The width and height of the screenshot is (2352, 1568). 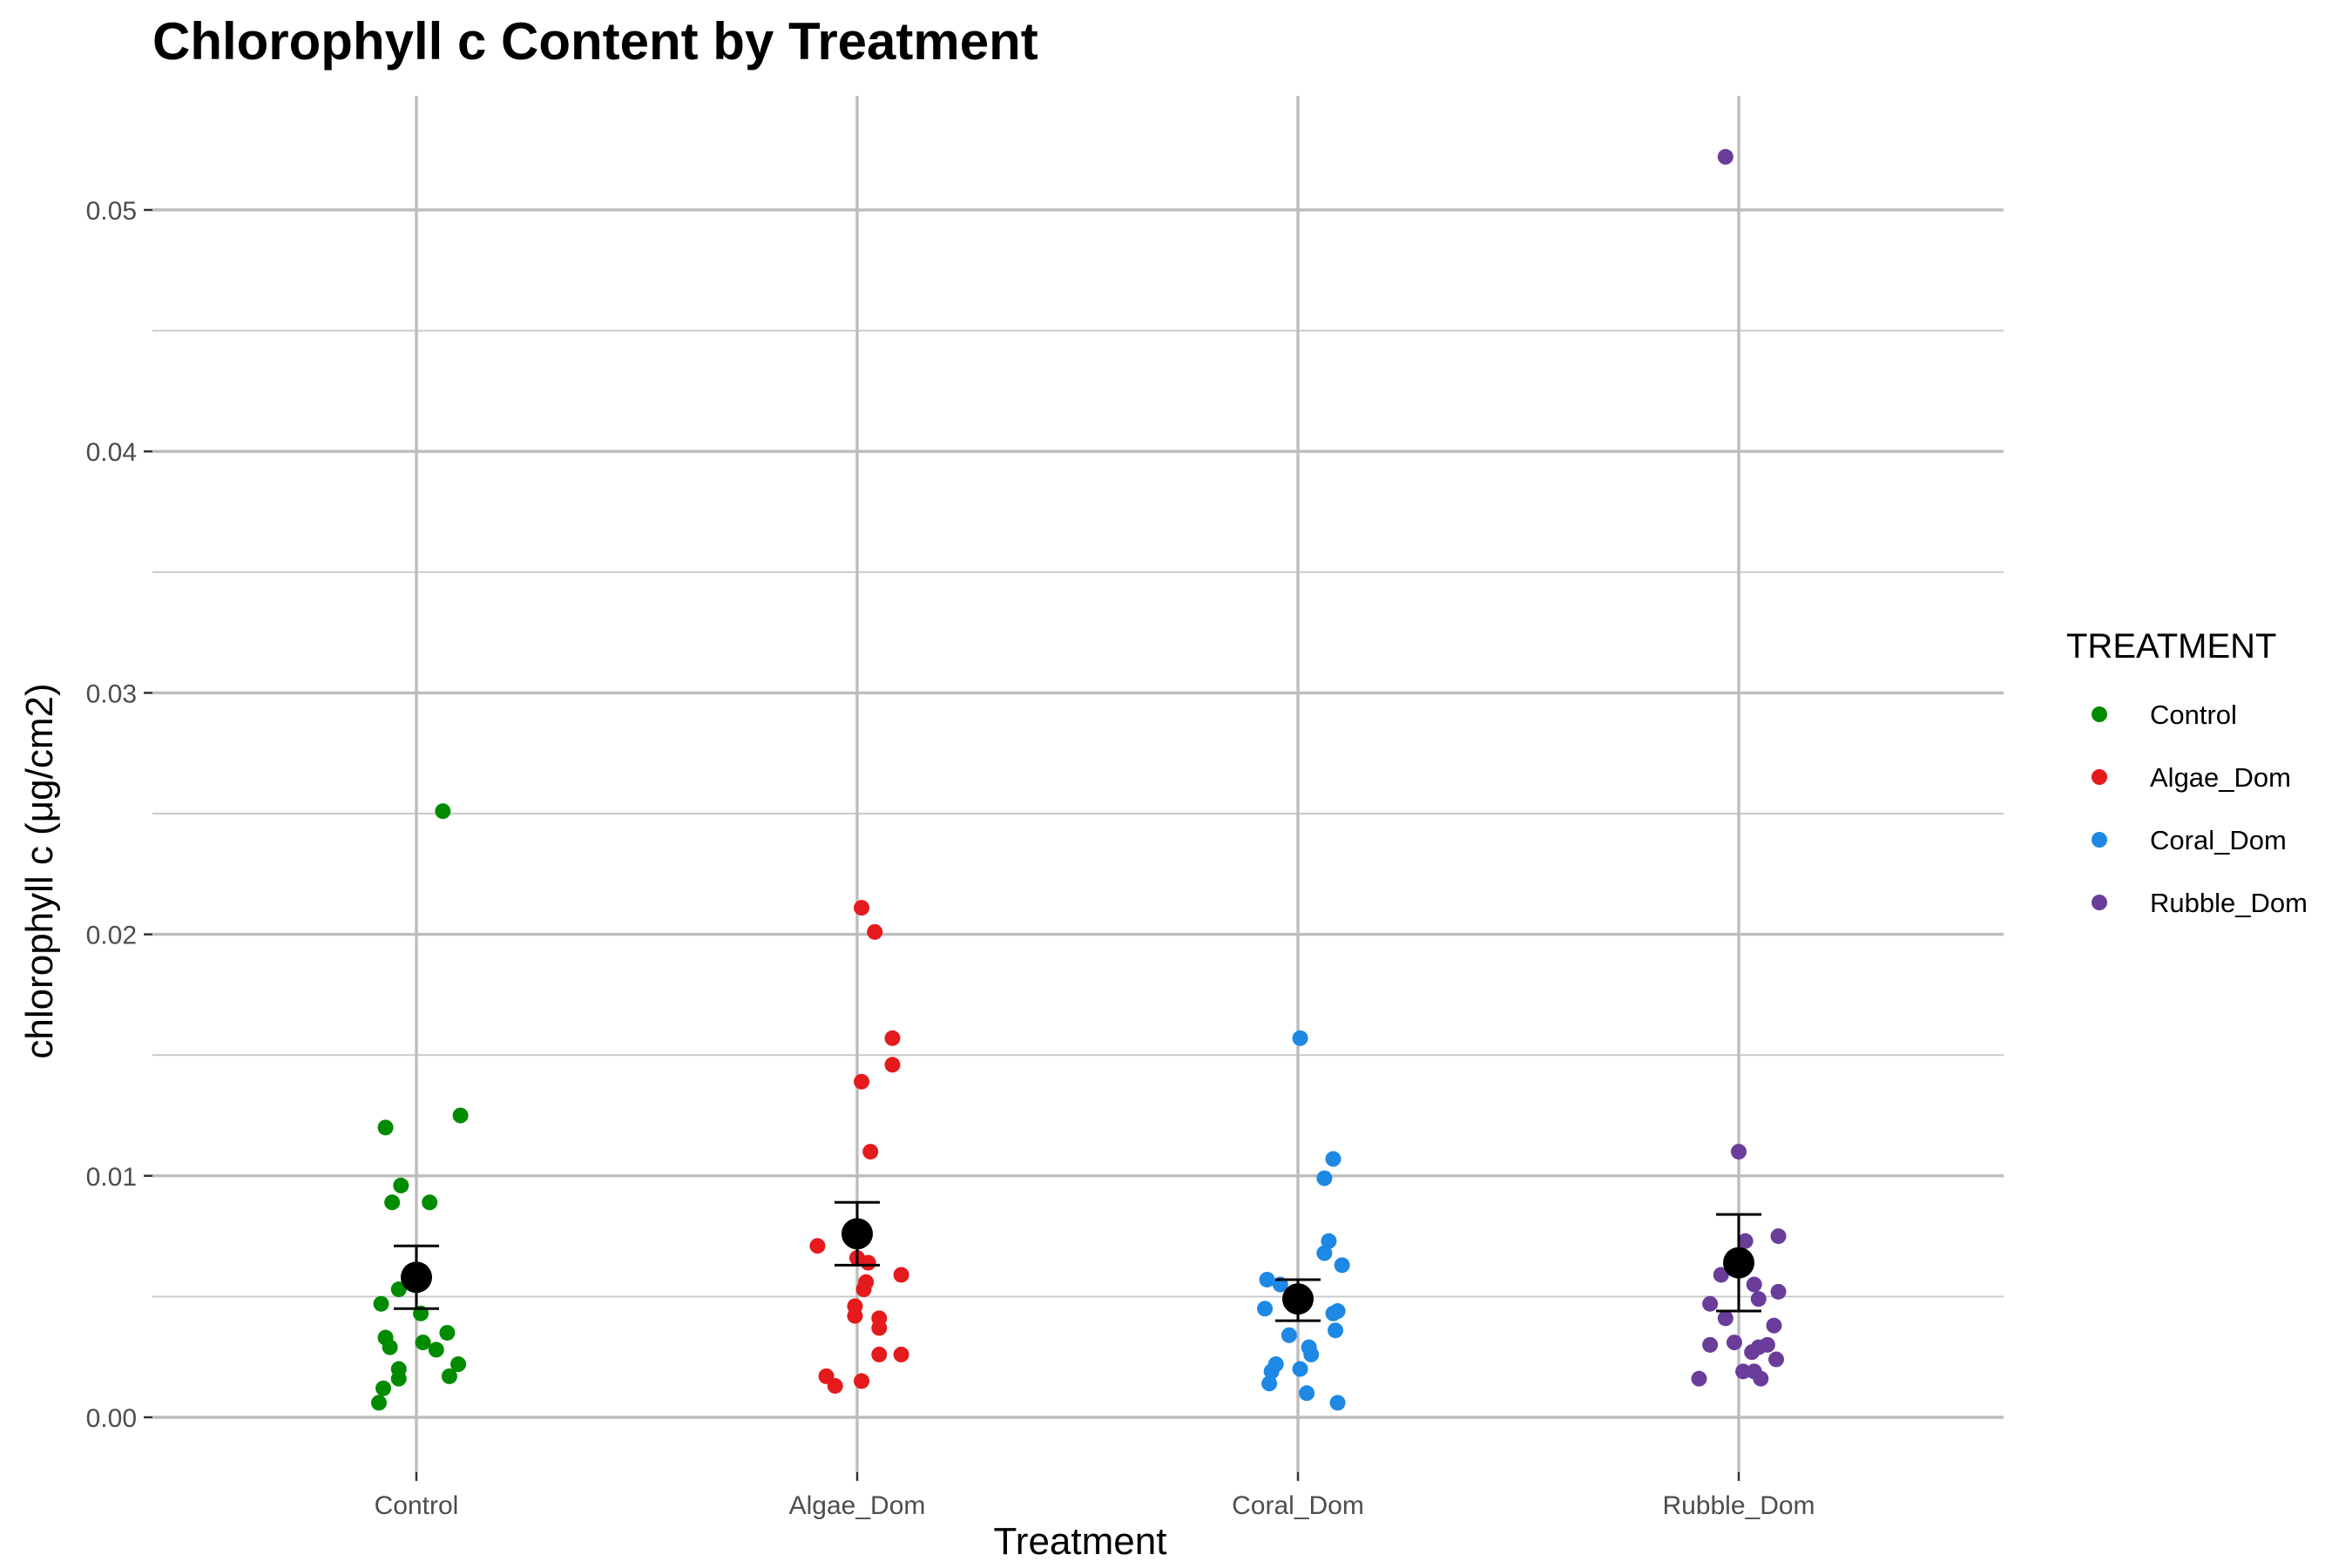 I want to click on legend-entry: Algae_Dom, so click(x=2191, y=777).